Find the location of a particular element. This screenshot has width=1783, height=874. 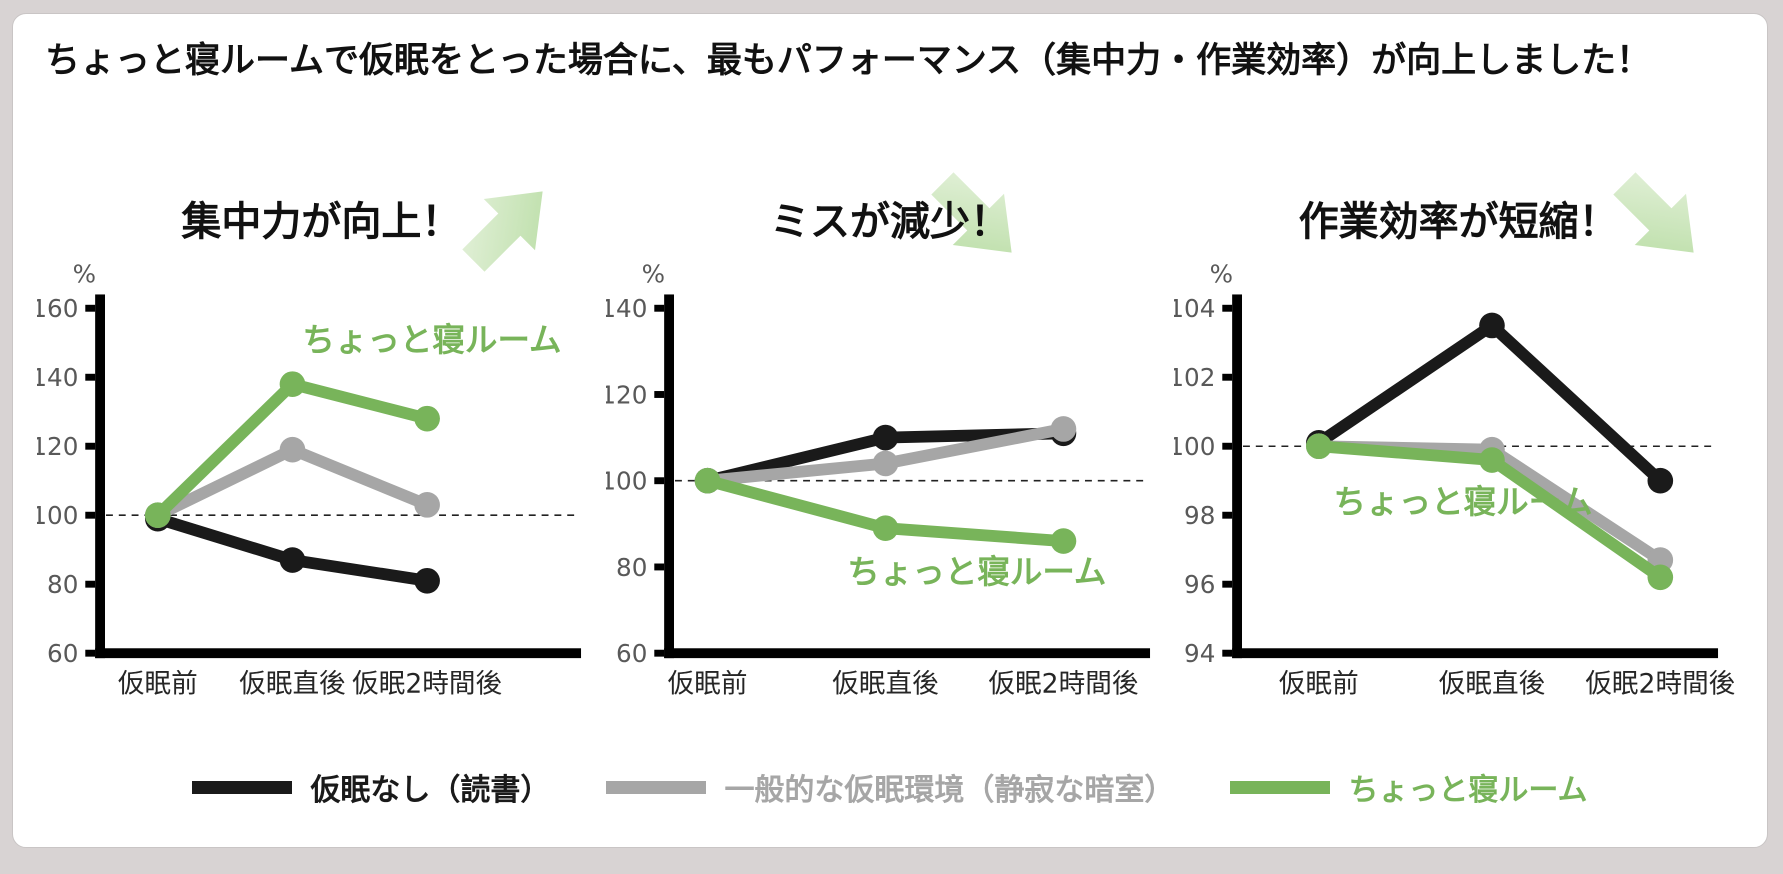

y-tick-label: 104 is located at coordinates (1194, 308).